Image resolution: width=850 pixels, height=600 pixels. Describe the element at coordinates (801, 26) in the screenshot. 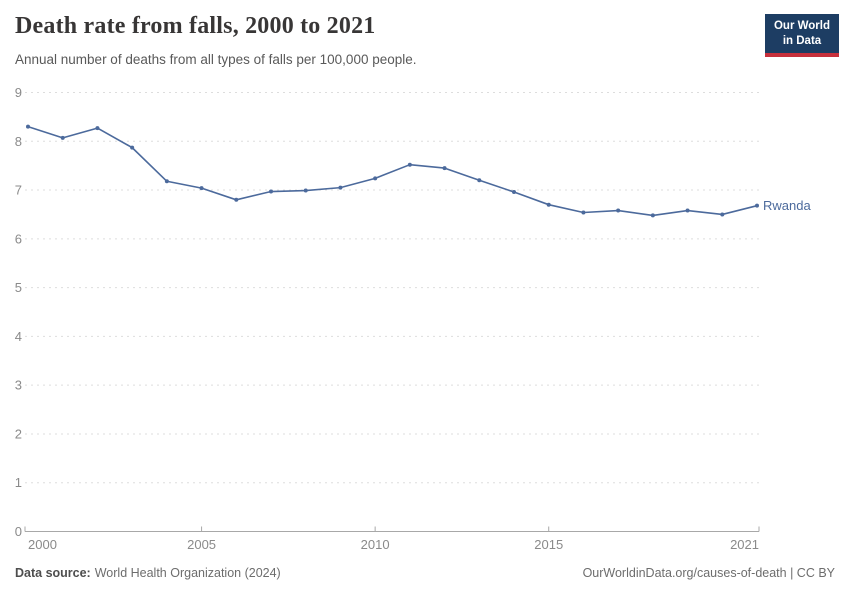

I see `owid-logo-line1: Our World` at that location.